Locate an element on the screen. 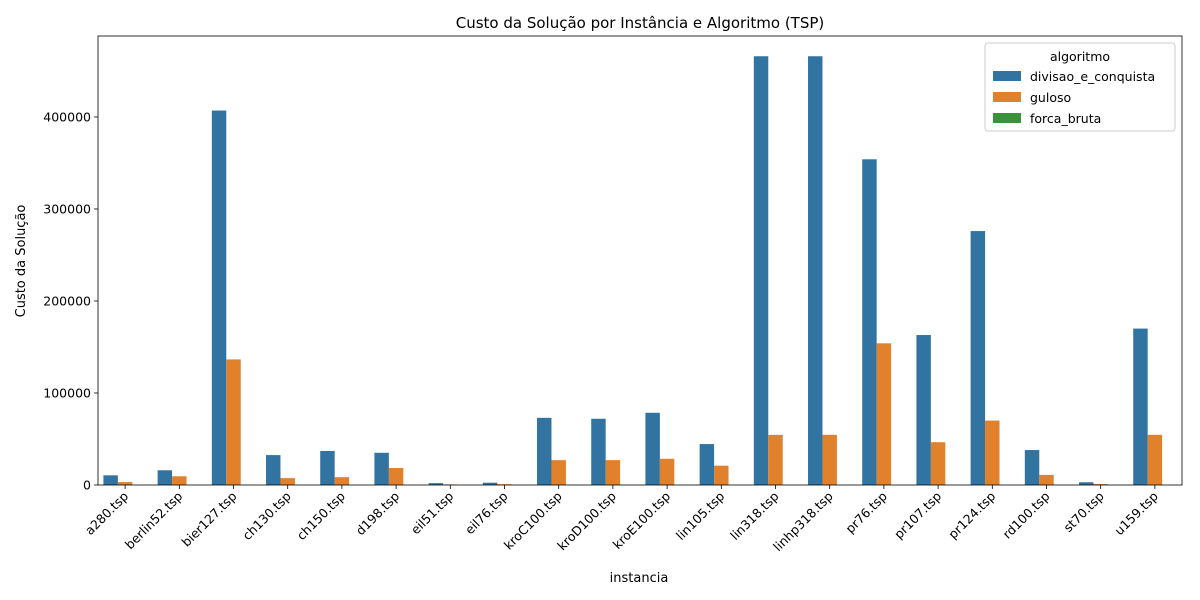  legend-swatch-divisao_e_conquista is located at coordinates (1007, 76).